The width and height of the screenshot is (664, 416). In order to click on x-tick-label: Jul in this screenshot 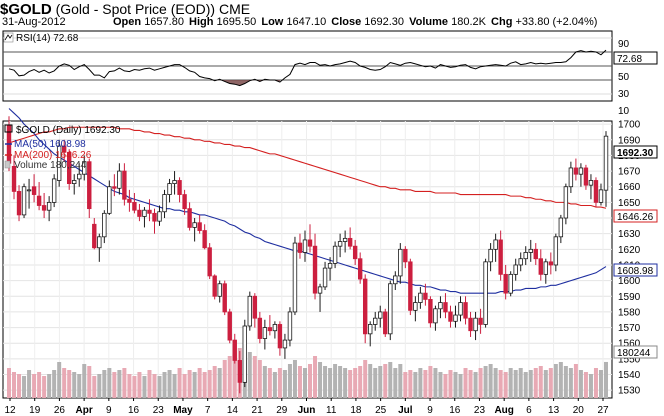, I will do `click(405, 410)`.